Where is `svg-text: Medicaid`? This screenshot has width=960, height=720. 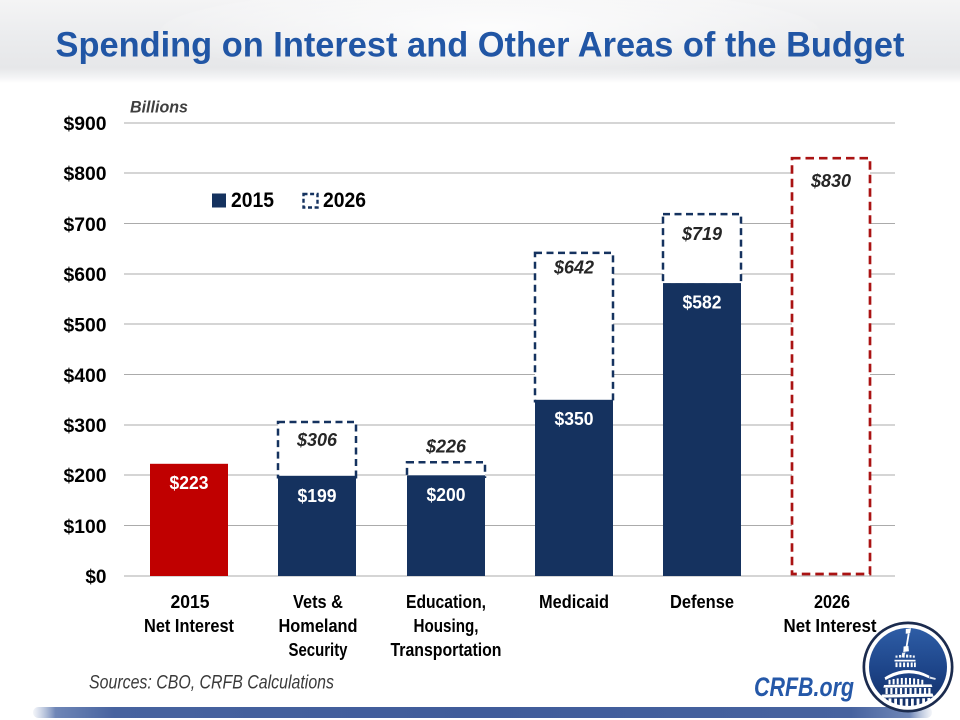 svg-text: Medicaid is located at coordinates (574, 602).